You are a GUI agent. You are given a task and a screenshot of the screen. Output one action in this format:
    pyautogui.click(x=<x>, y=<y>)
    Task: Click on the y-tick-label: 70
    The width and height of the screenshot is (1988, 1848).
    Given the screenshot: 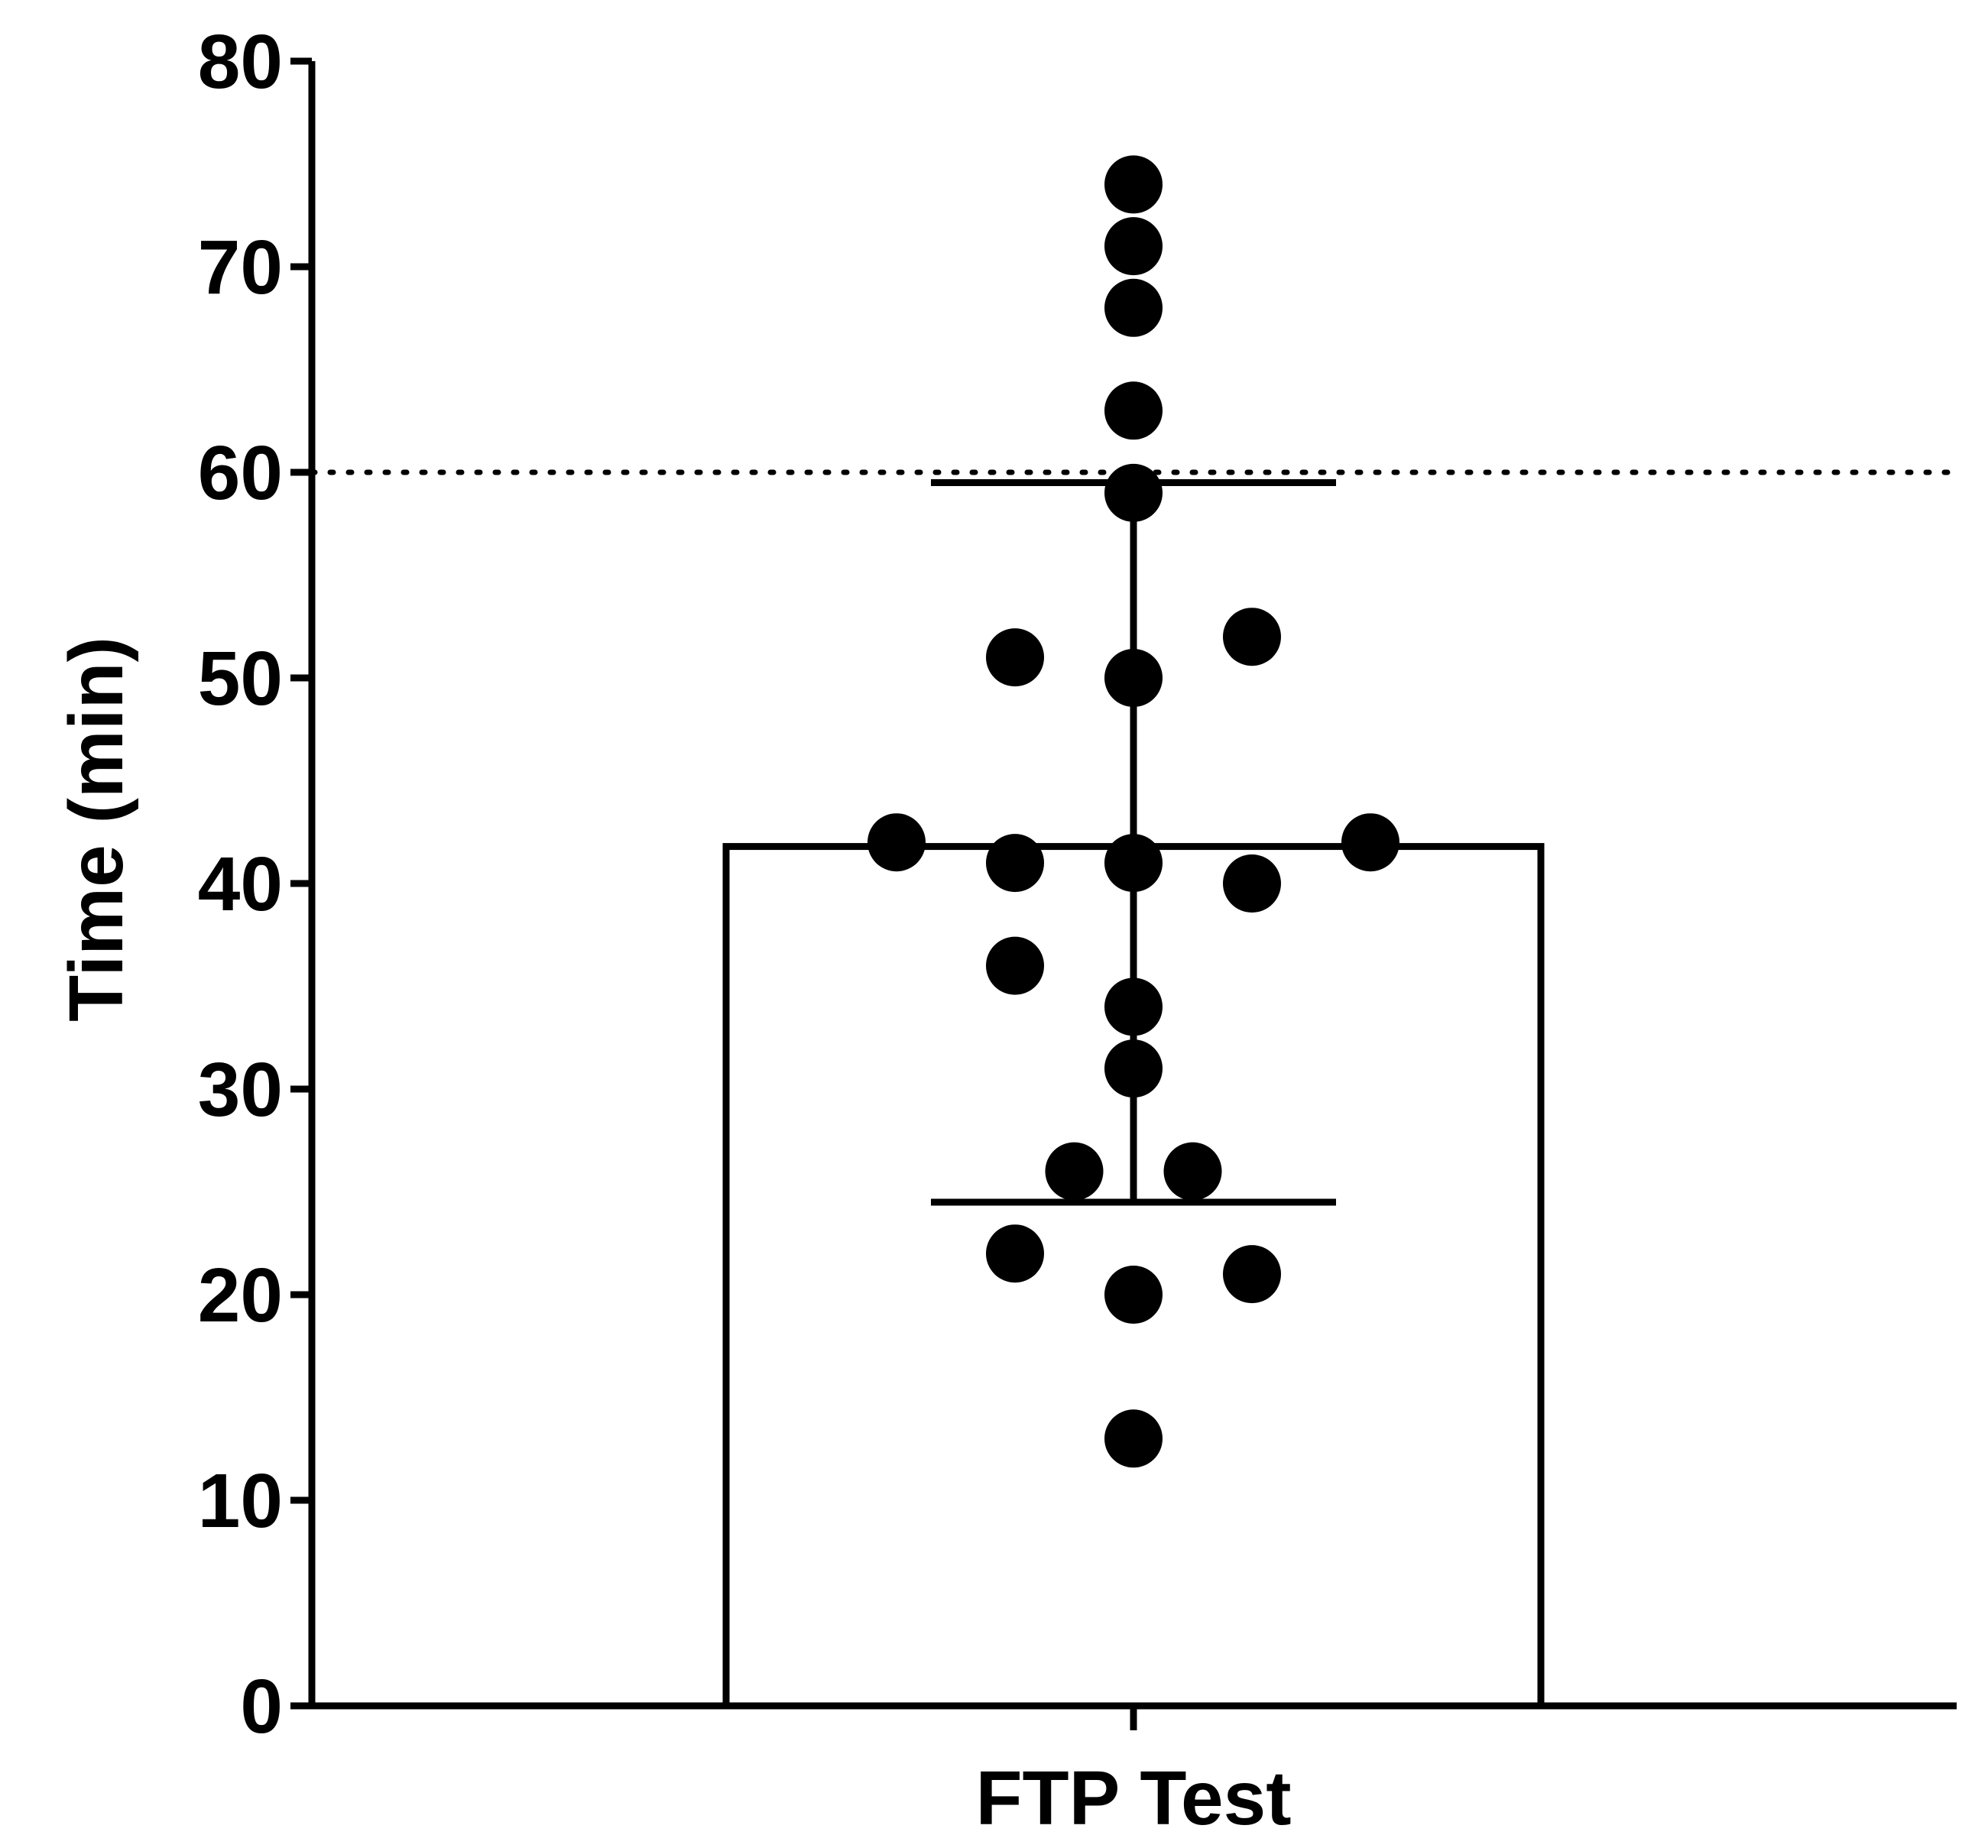 What is the action you would take?
    pyautogui.click(x=241, y=267)
    